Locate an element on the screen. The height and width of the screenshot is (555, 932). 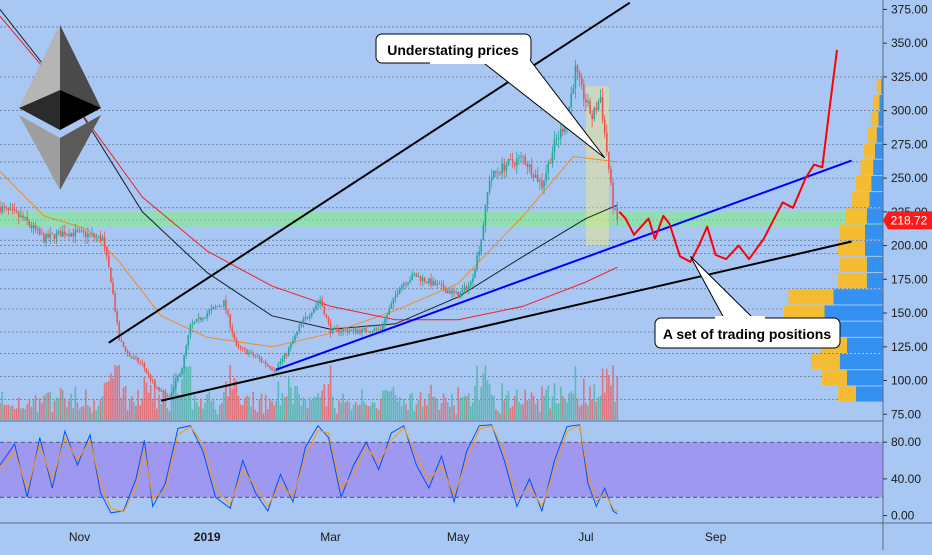
last-price-tag: 218.72 is located at coordinates (907, 220).